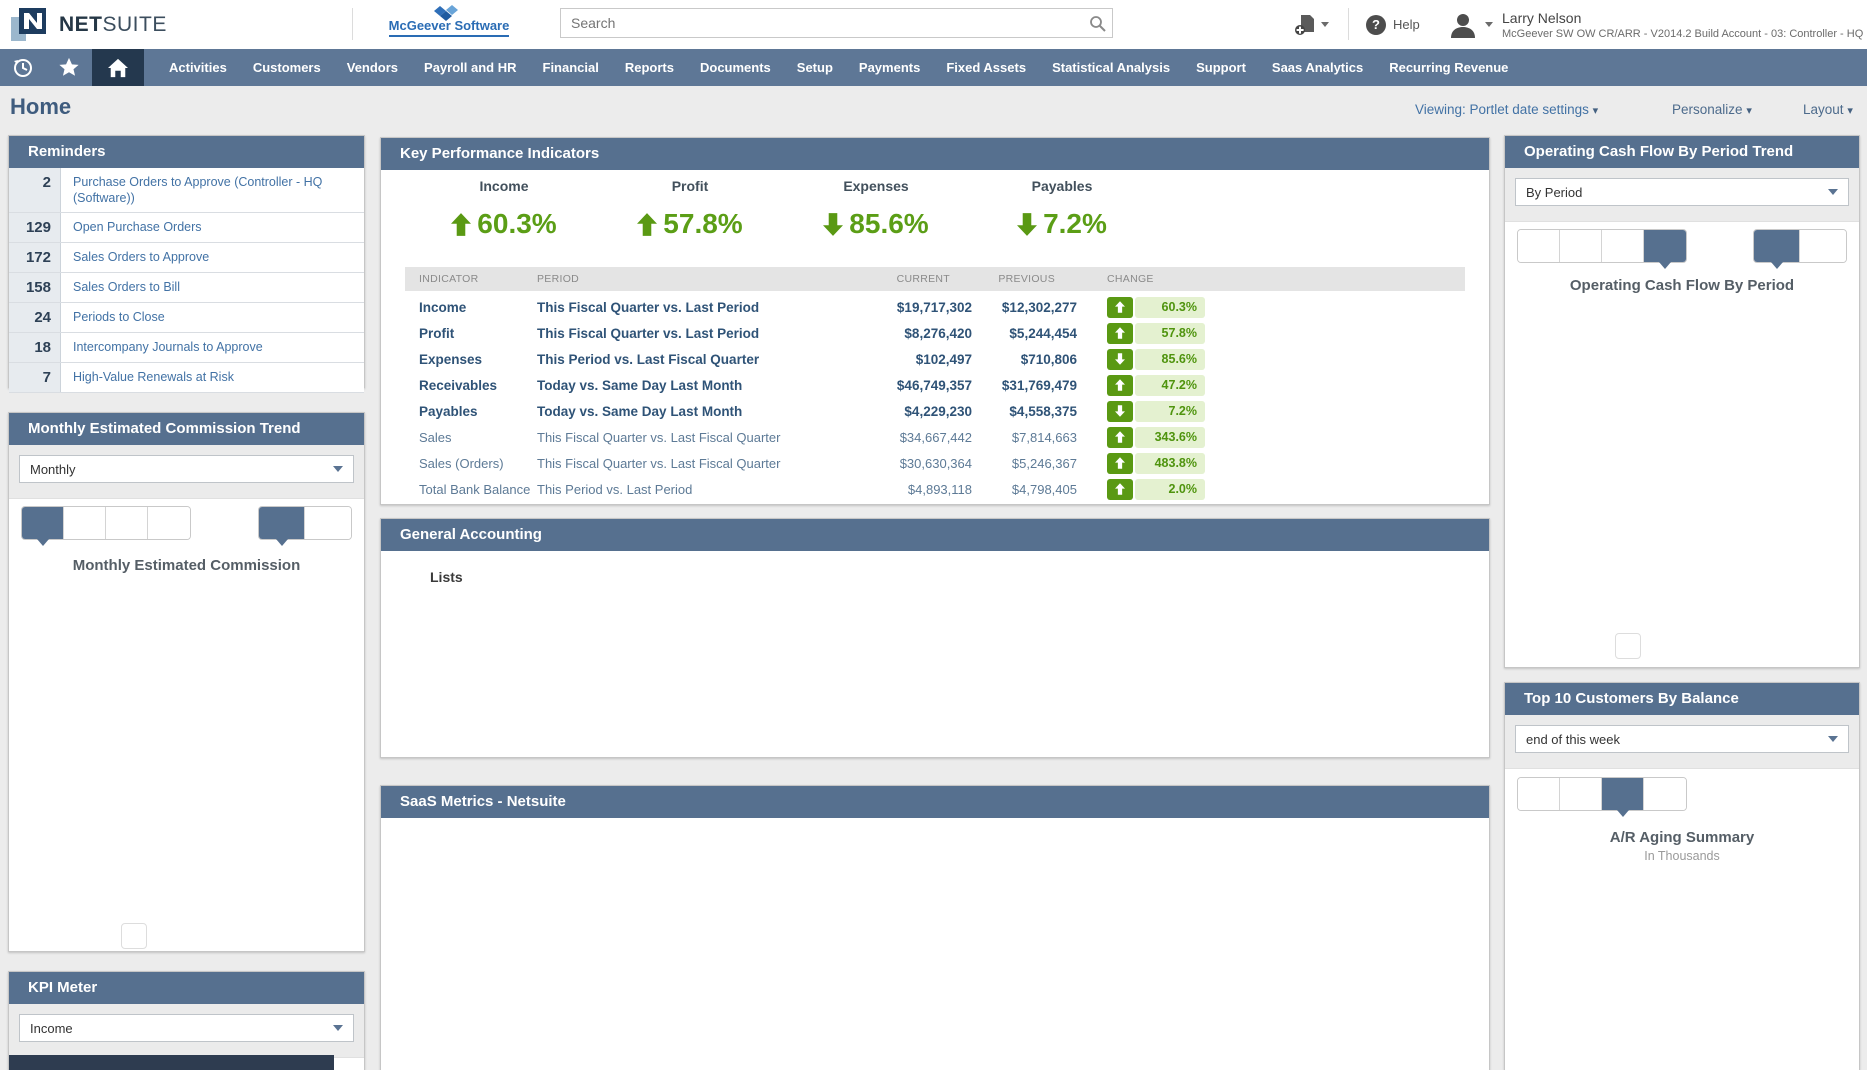 This screenshot has height=1070, width=1867. I want to click on nav-item-recurring-revenue: Recurring Revenue, so click(1449, 67).